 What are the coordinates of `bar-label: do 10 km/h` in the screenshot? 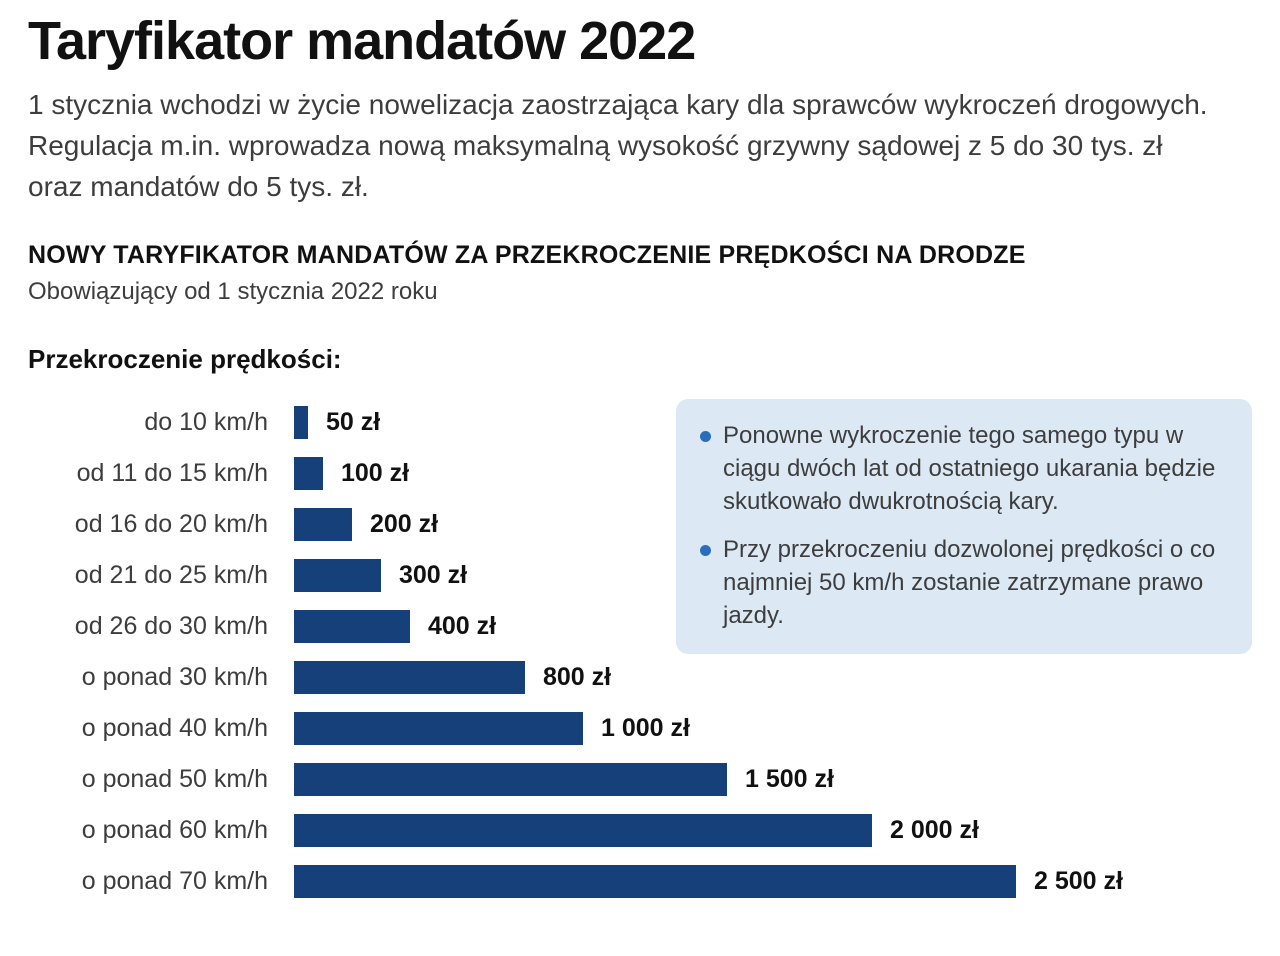 It's located at (206, 422).